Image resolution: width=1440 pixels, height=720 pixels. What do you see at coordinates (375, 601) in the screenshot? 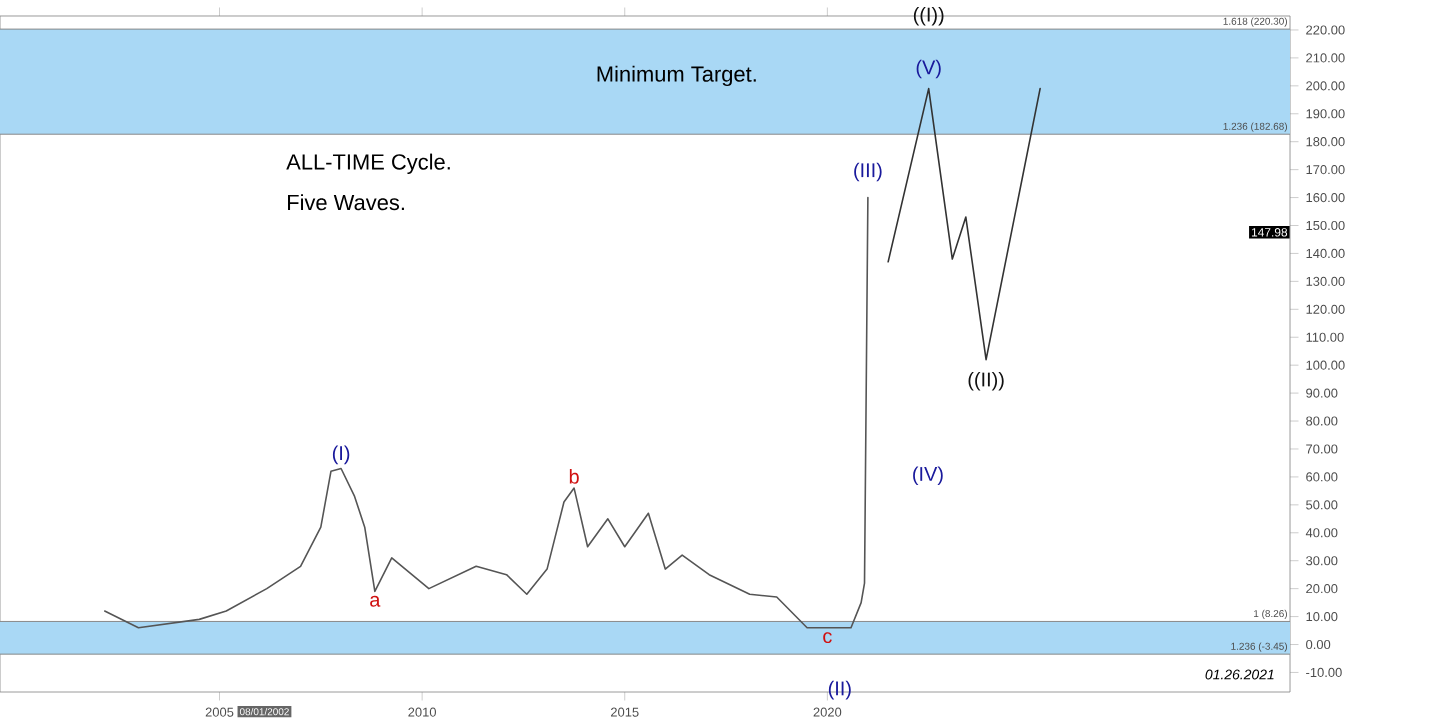
I see `annotation: a` at bounding box center [375, 601].